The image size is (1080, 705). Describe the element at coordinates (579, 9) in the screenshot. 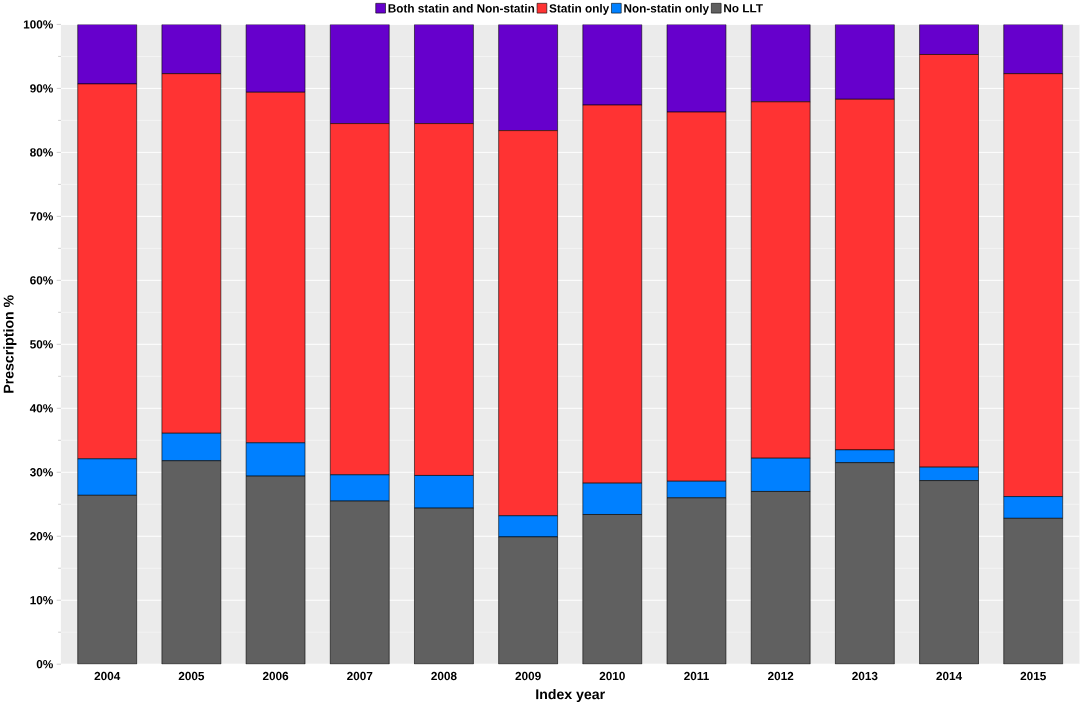

I see `legend-label: Statin only` at that location.